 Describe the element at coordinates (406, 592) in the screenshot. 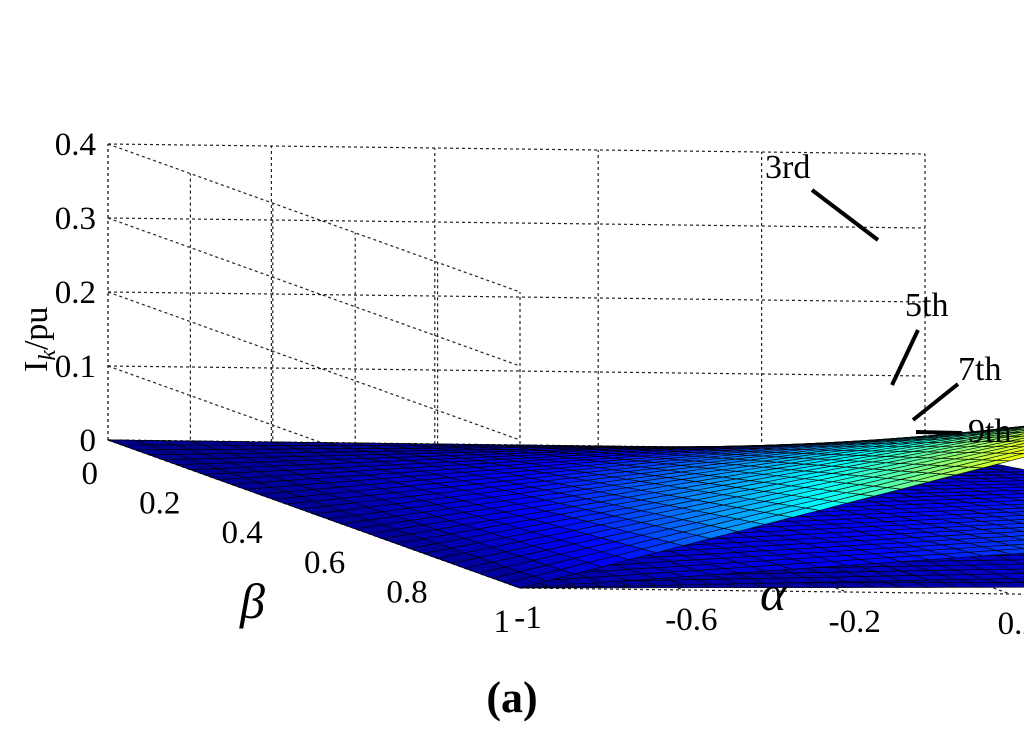

I see `y-tick-label: 0.8` at that location.